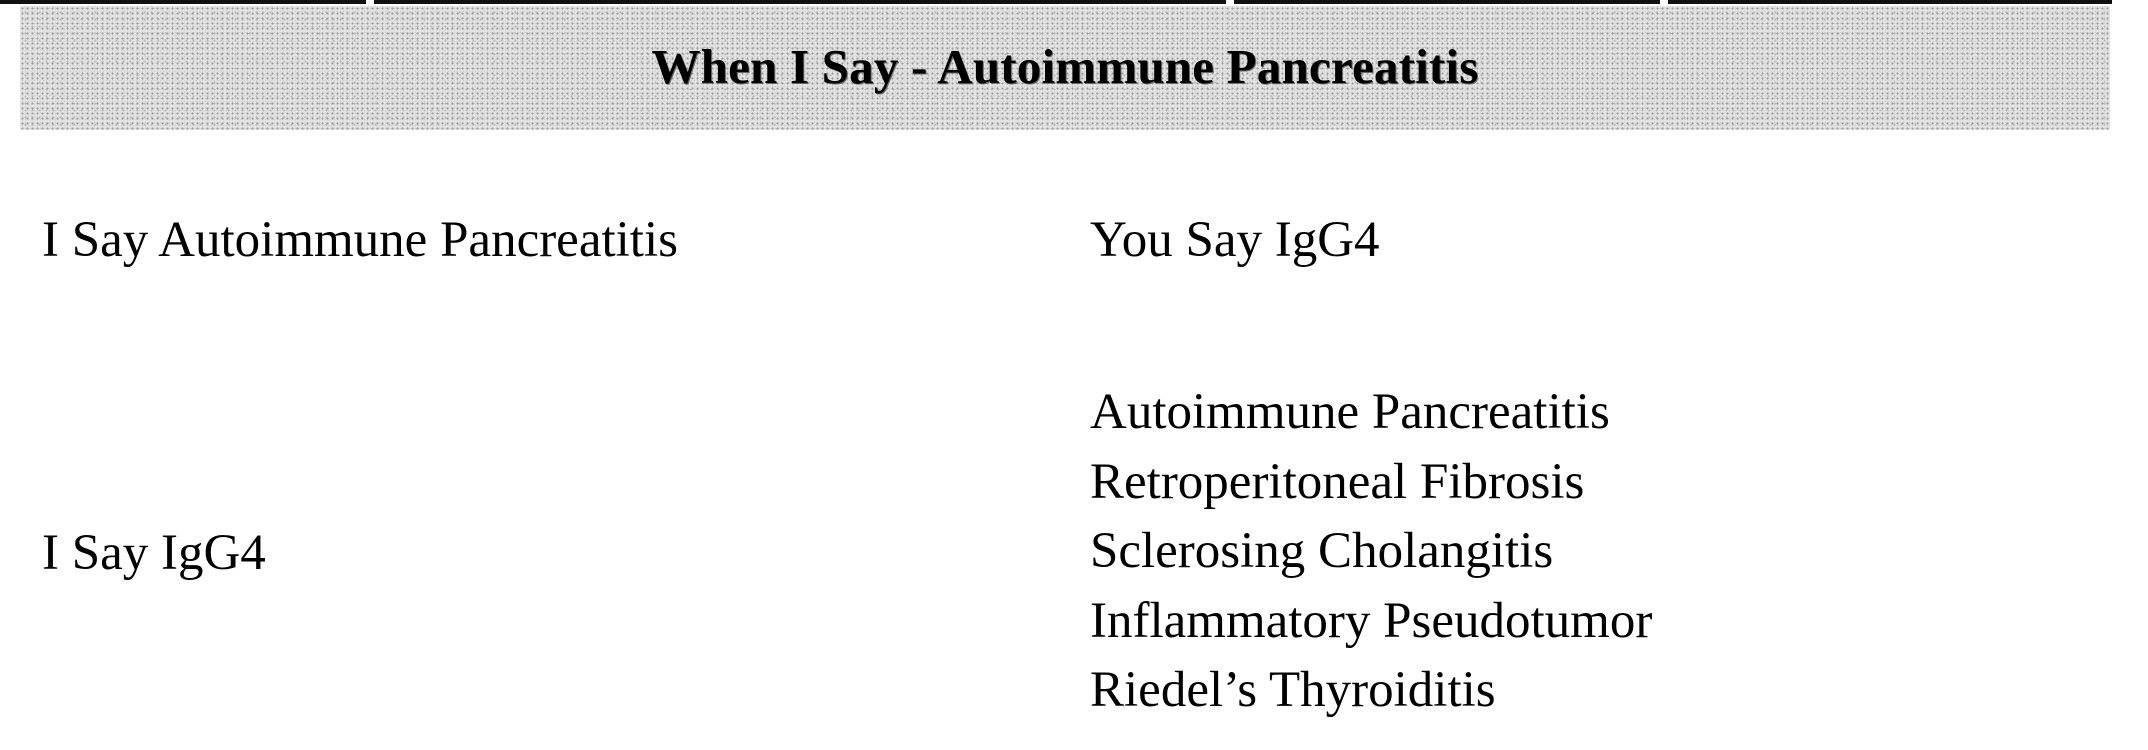  I want to click on list-item: Retroperitoneal Fibrosis, so click(1337, 481).